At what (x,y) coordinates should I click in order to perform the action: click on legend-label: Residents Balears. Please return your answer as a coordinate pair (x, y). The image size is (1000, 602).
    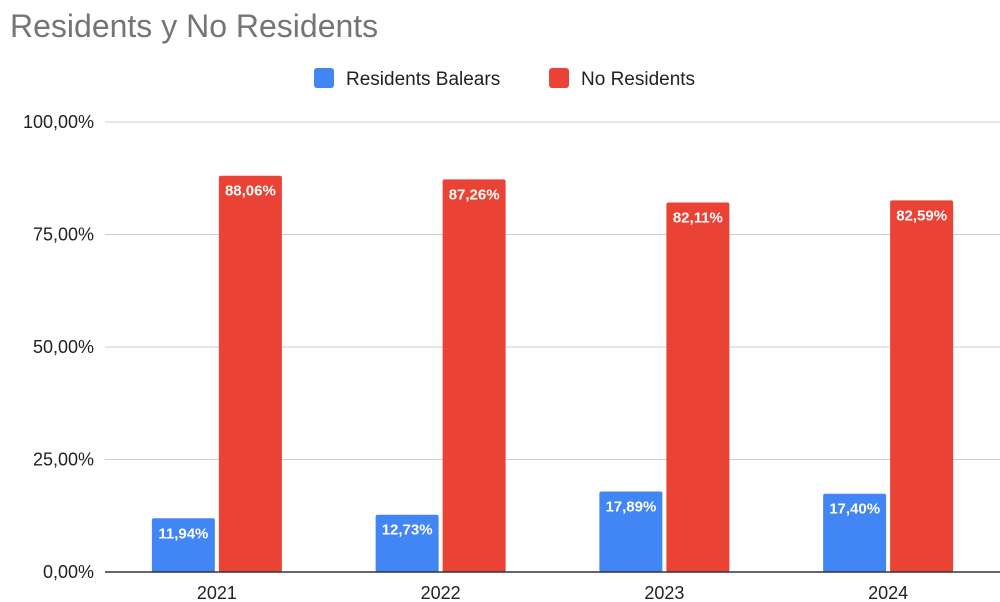
    Looking at the image, I should click on (423, 79).